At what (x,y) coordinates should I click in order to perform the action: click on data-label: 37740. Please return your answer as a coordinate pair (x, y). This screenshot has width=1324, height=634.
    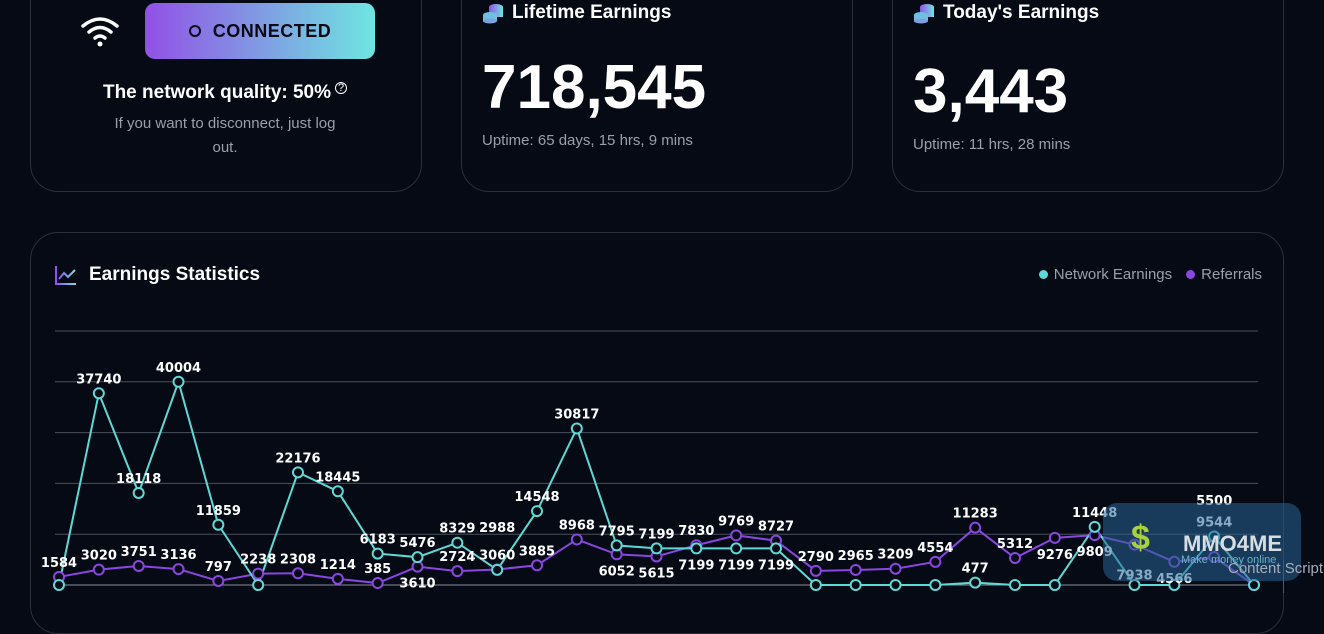
    Looking at the image, I should click on (98, 379).